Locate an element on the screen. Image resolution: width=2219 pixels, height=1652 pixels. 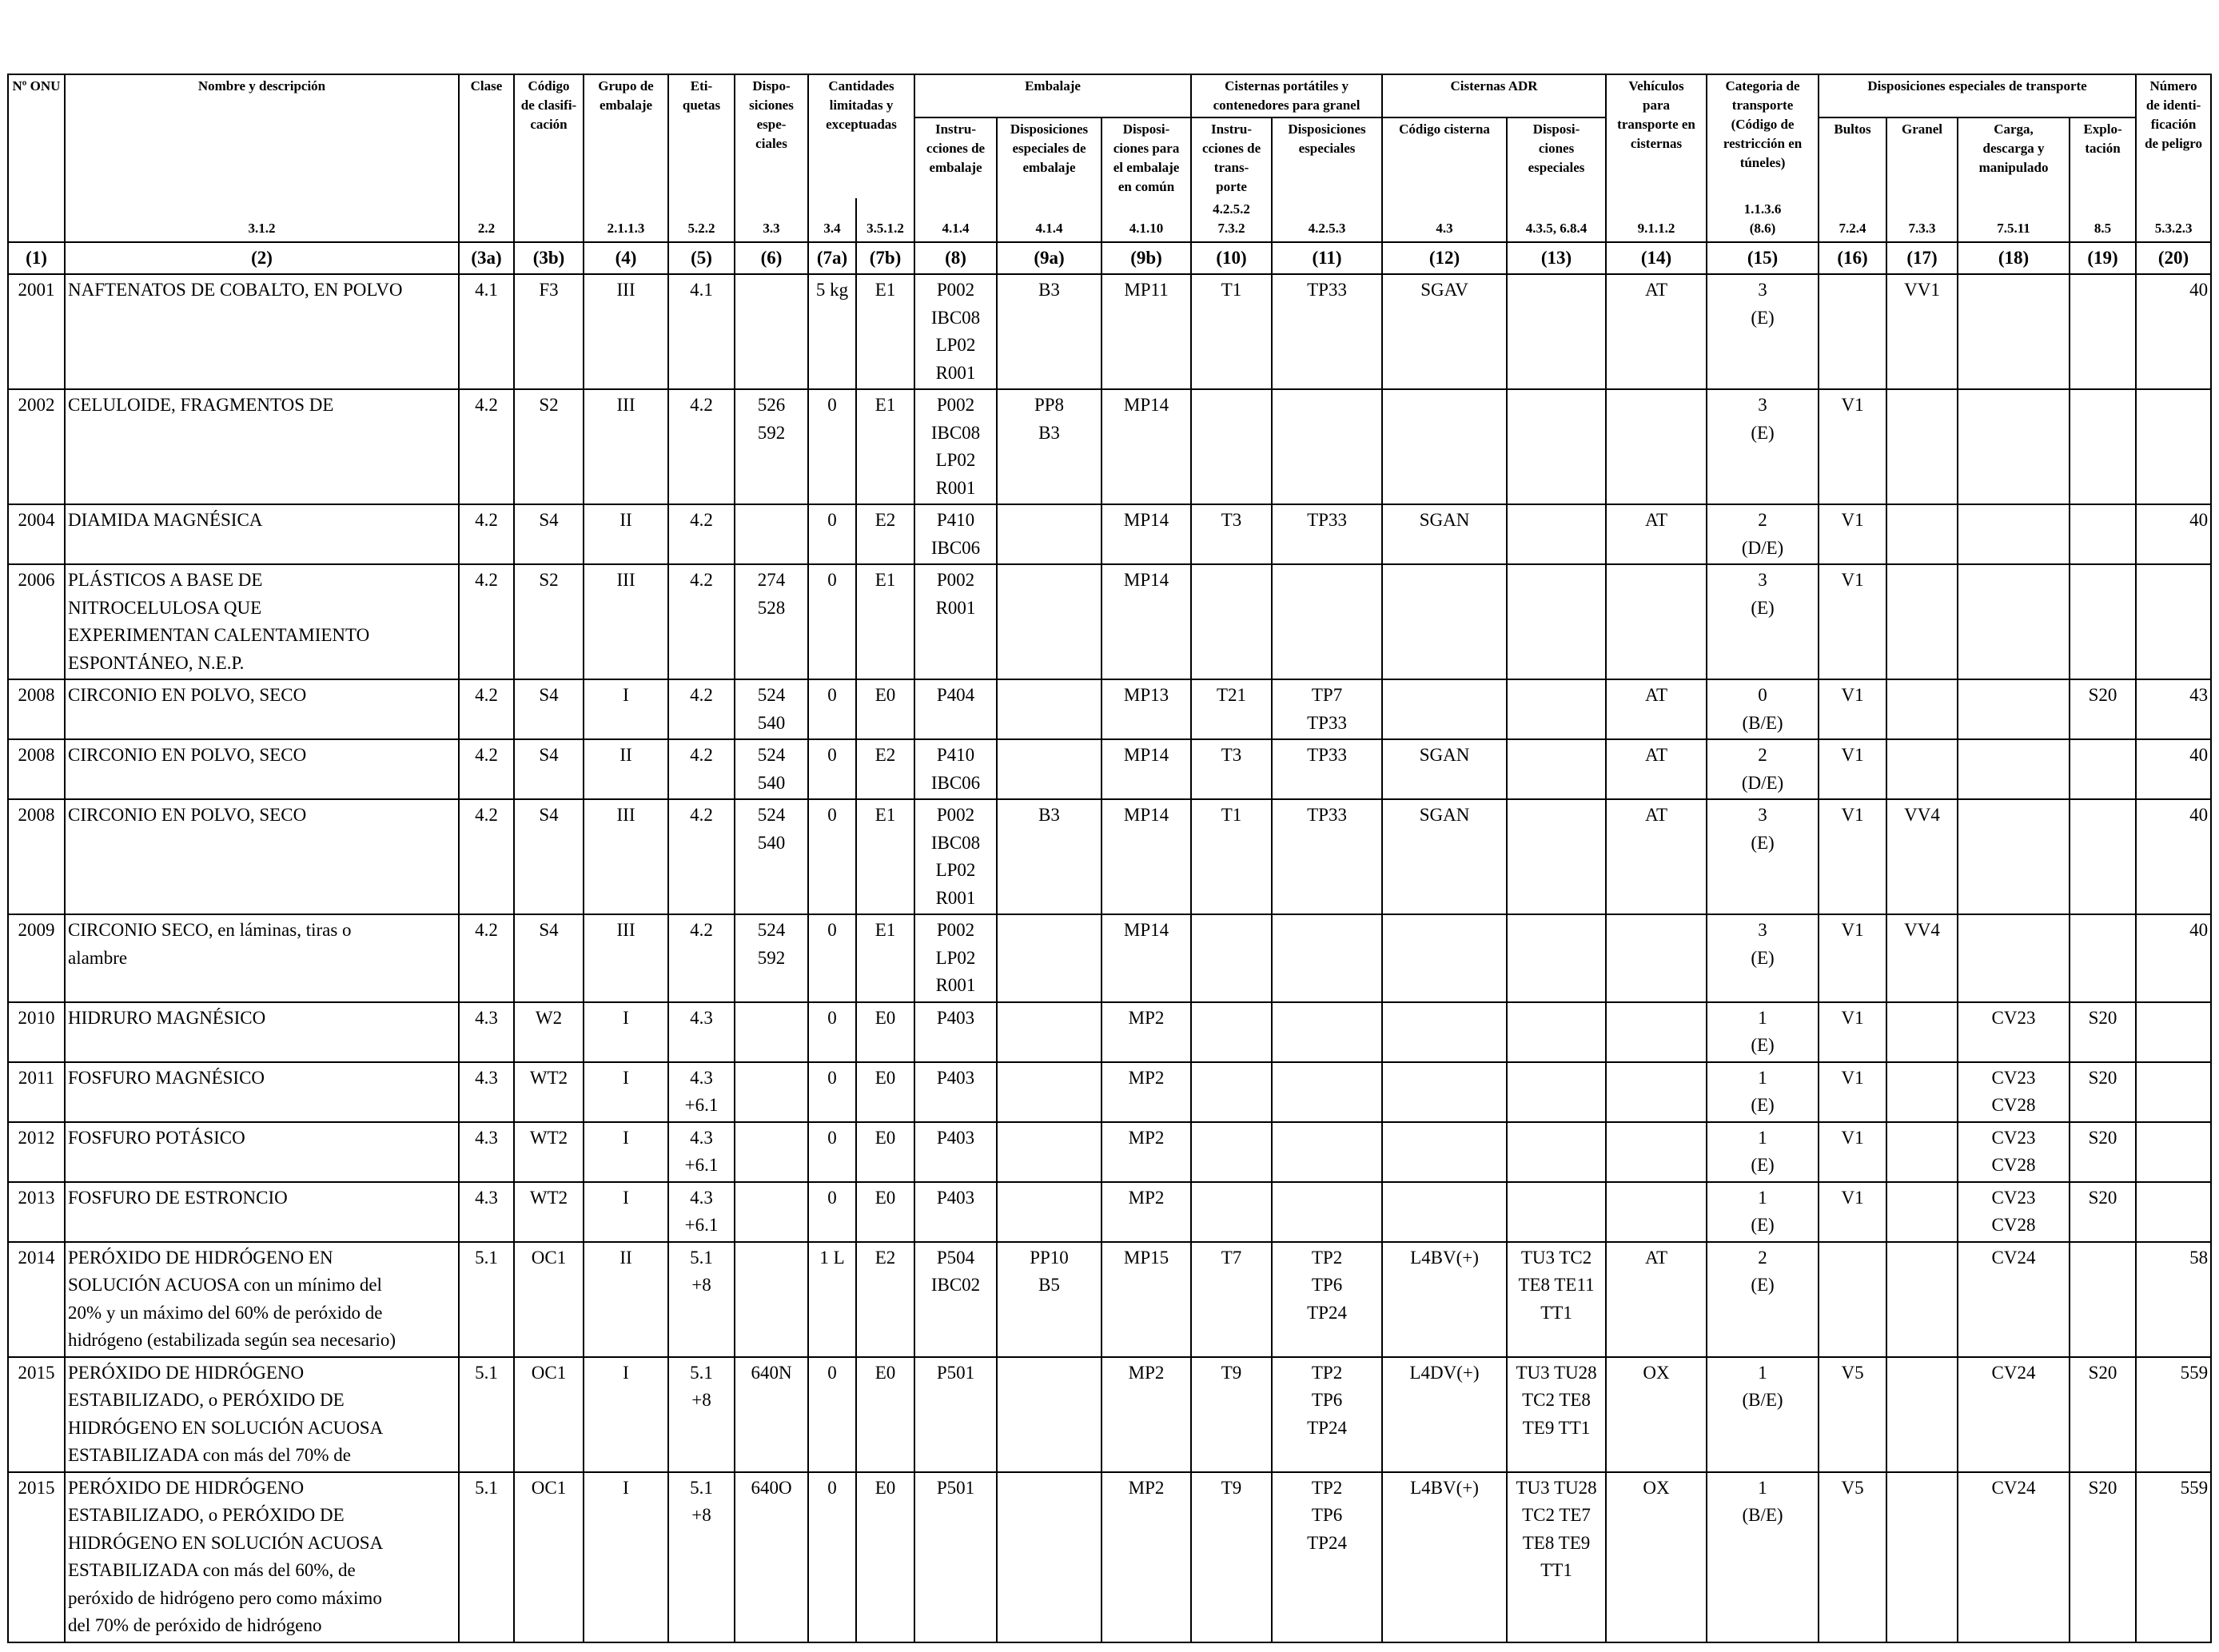
table-cell: TP33 is located at coordinates (1327, 856).